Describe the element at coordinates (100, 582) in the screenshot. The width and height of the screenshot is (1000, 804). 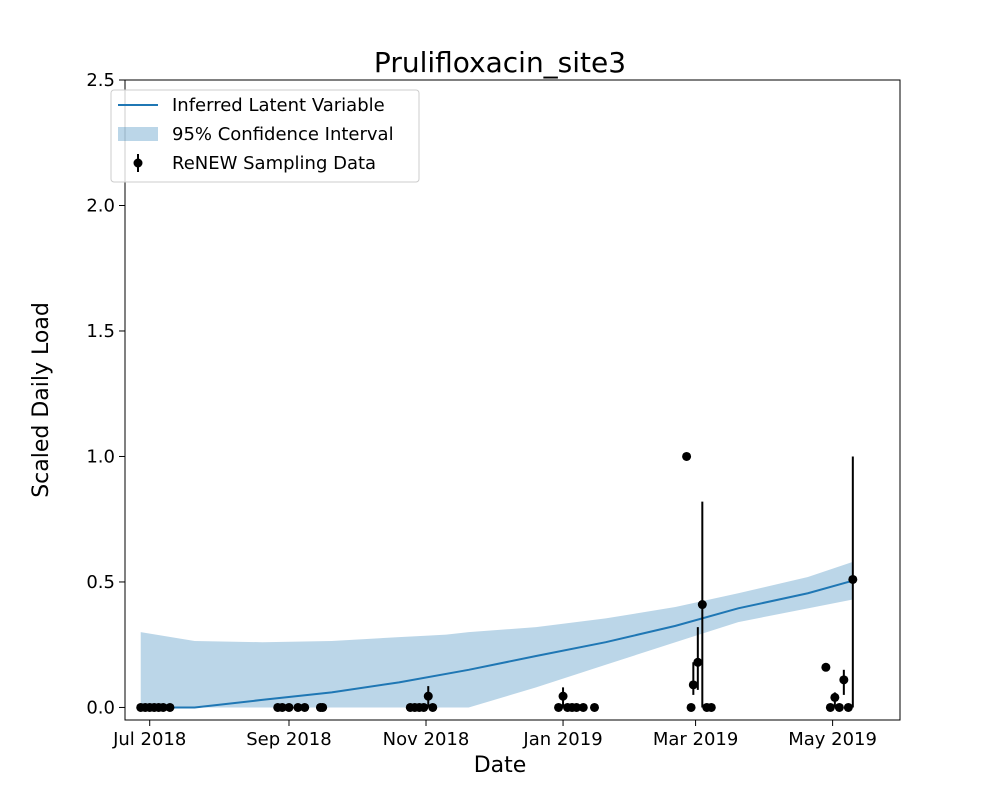
I see `y-tick-label: 0.5` at that location.